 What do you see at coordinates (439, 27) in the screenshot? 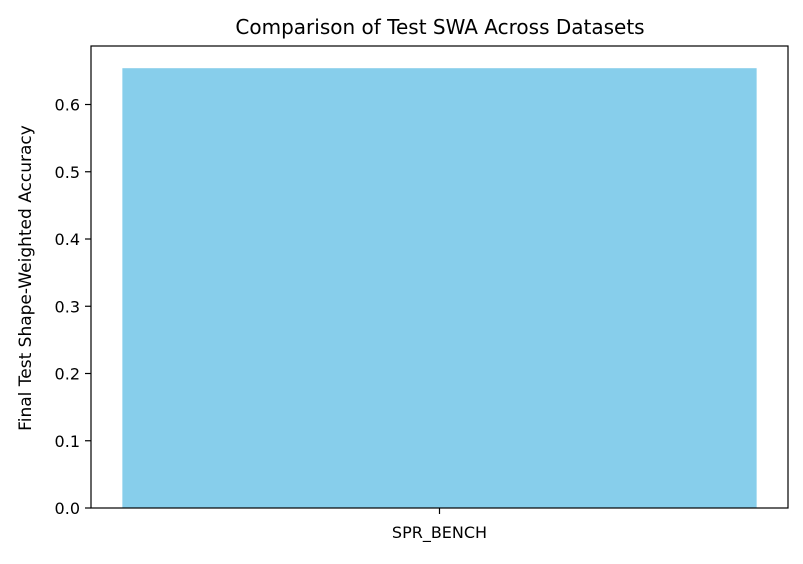
I see `chart-title: Comparison of Test SWA Across Datasets` at bounding box center [439, 27].